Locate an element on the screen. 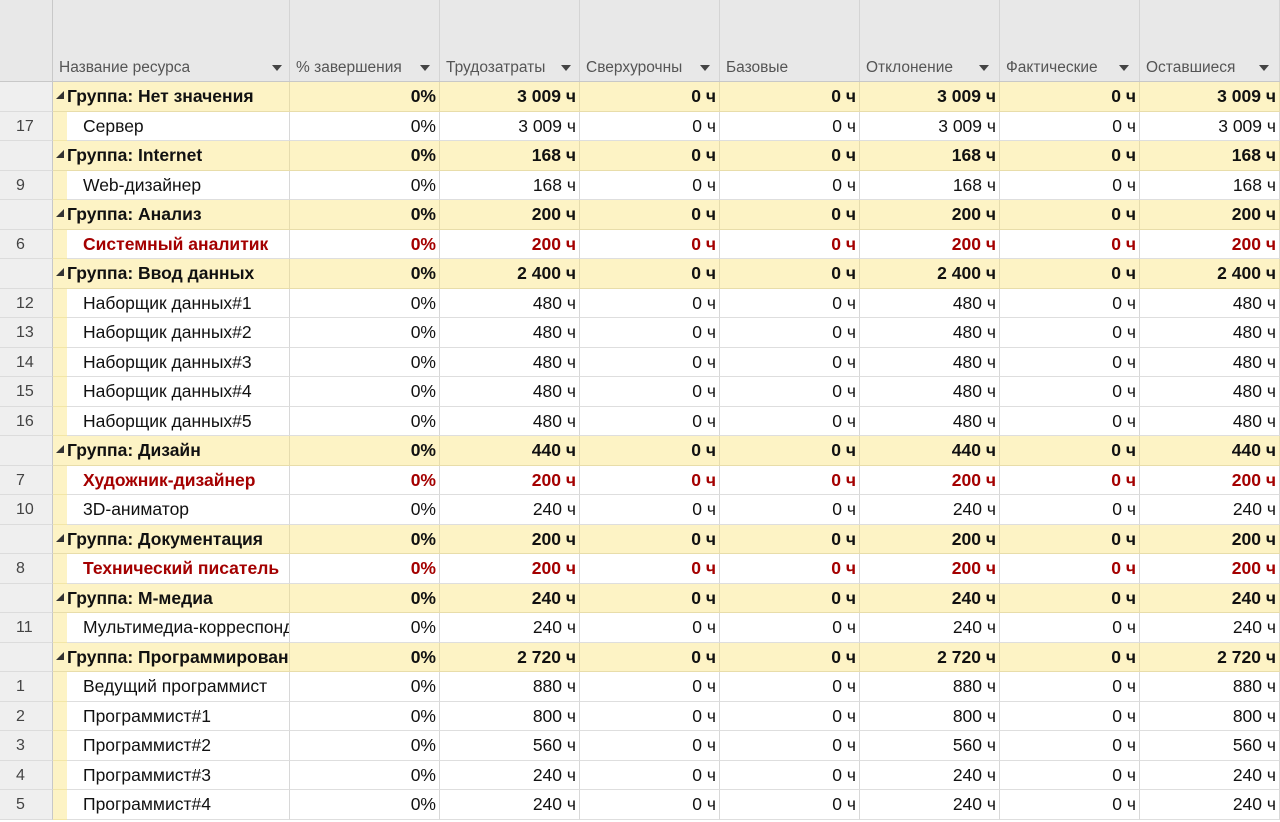 This screenshot has height=822, width=1280. collapse-triangle-icon is located at coordinates (60, 95).